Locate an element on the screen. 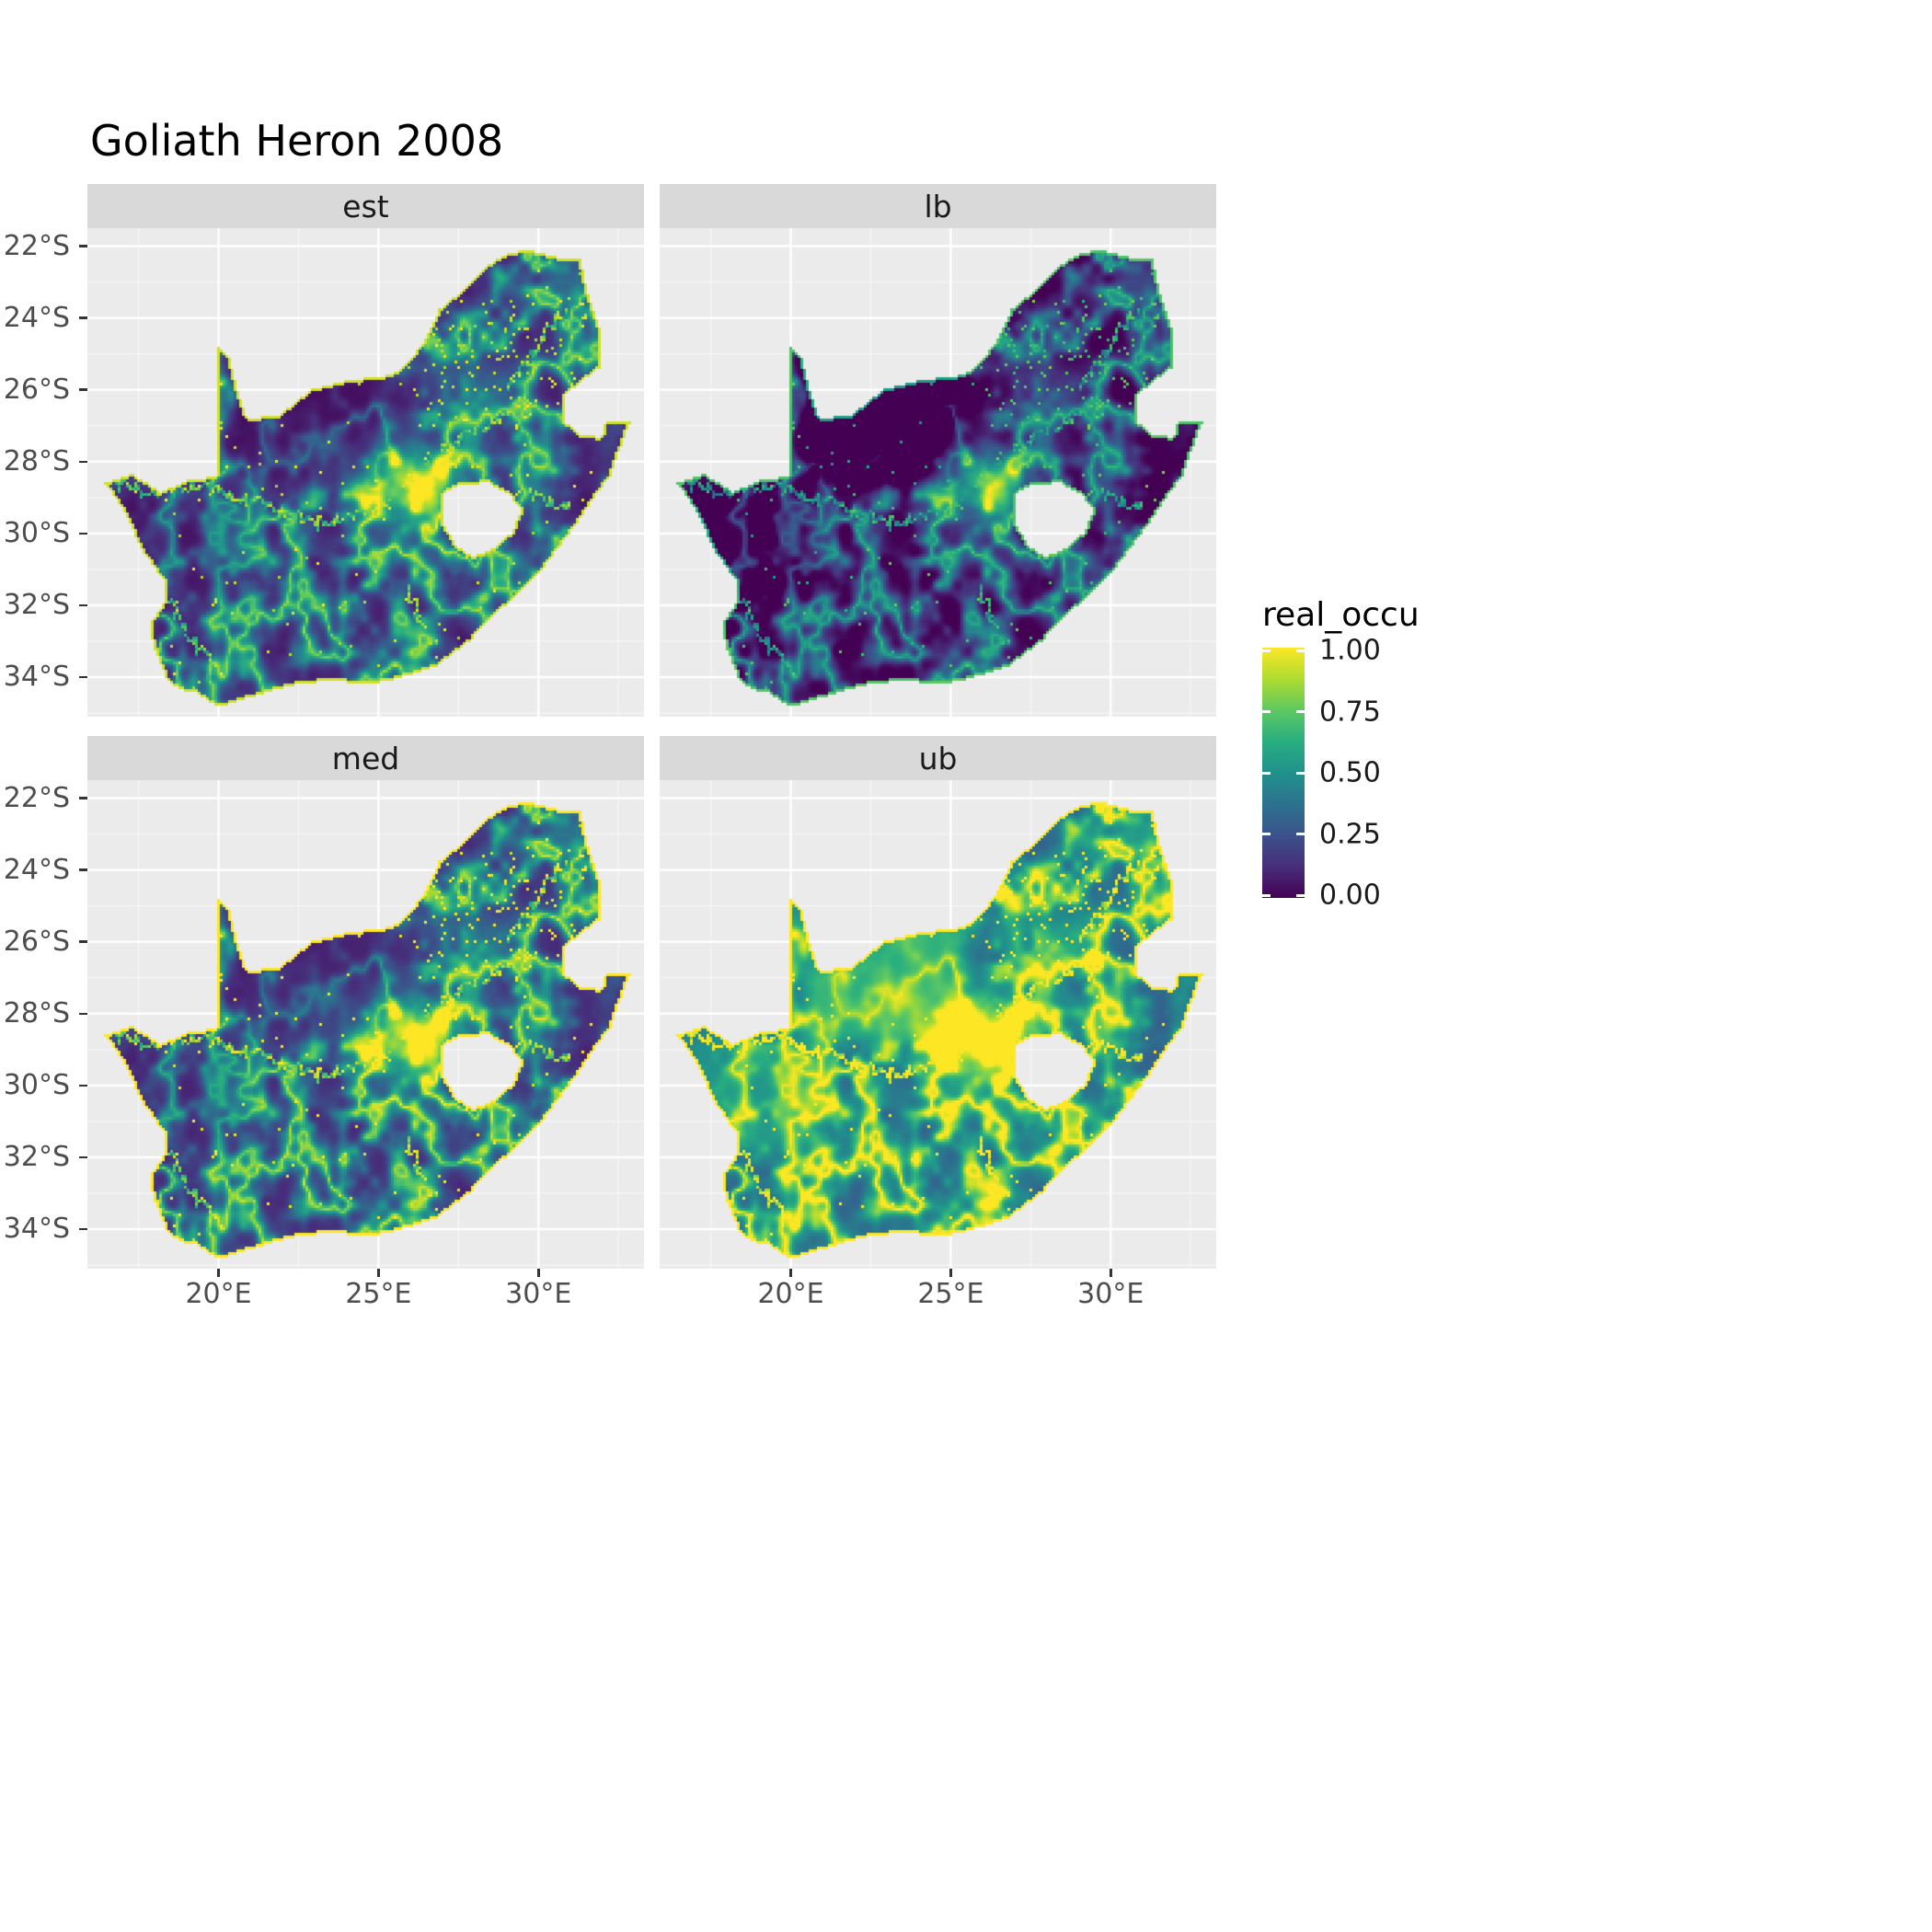  facet-strip-est: est is located at coordinates (365, 206).